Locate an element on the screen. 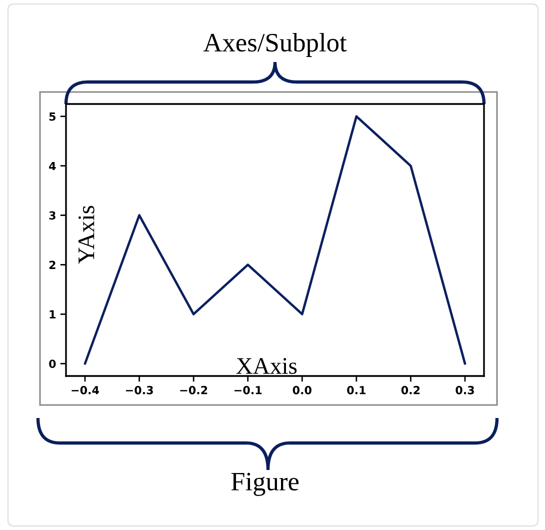  x-tick-label: −0.3 is located at coordinates (139, 390).